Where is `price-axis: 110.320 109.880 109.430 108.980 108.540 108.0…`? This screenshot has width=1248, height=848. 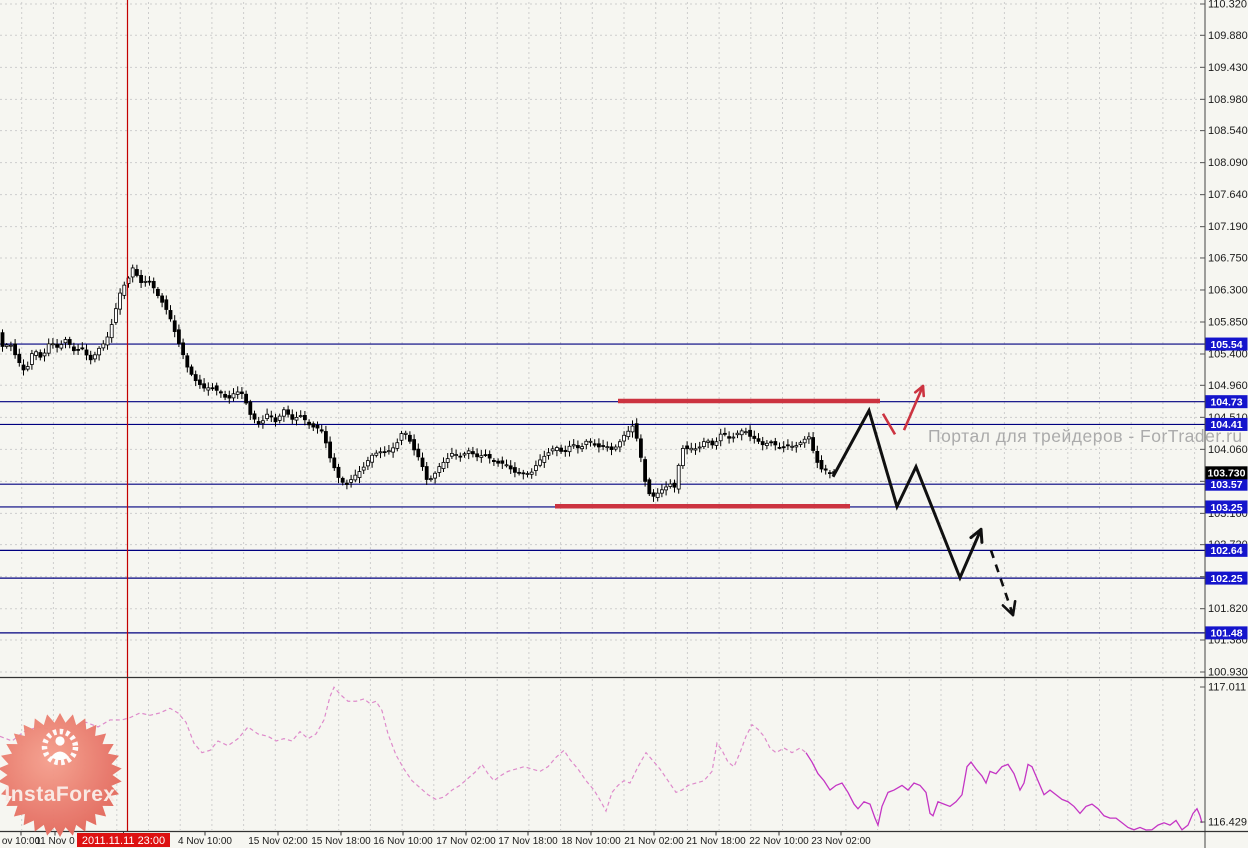
price-axis: 110.320 109.880 109.430 108.980 108.540 108.0… is located at coordinates (1224, 339).